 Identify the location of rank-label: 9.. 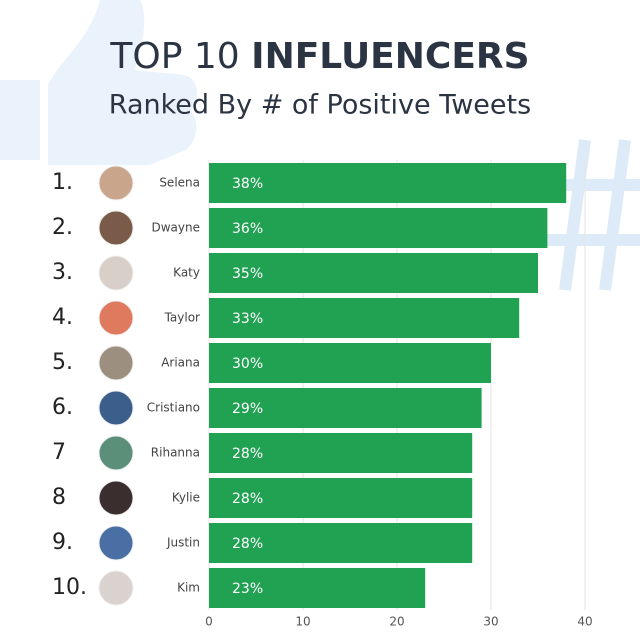
(62, 542).